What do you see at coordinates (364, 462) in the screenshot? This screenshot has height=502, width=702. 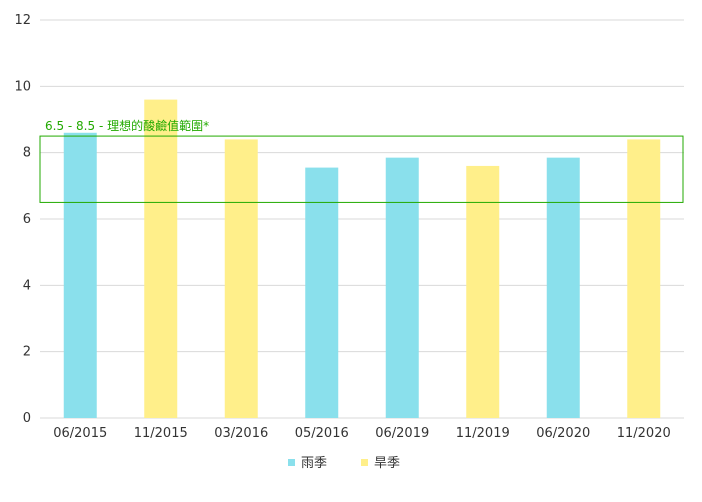 I see `legend-swatch-dry` at bounding box center [364, 462].